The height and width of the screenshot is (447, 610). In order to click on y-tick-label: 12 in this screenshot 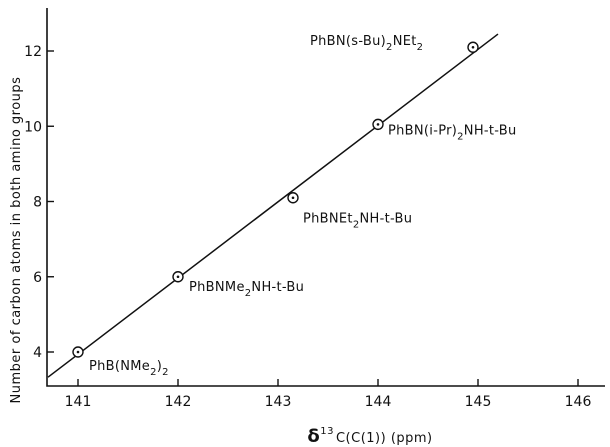, I will do `click(33, 52)`.